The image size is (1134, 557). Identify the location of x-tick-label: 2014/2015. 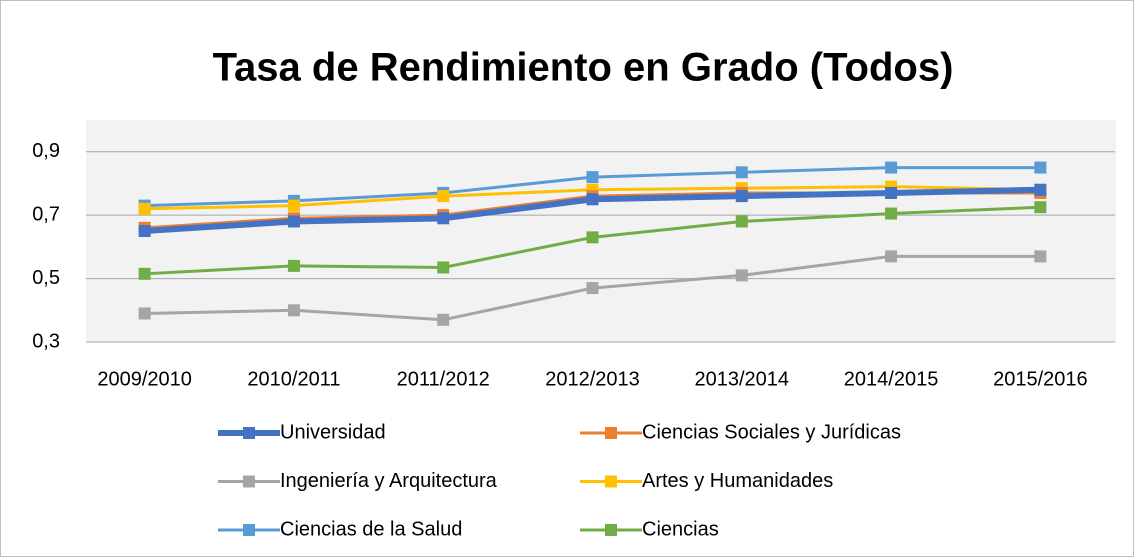
(891, 379).